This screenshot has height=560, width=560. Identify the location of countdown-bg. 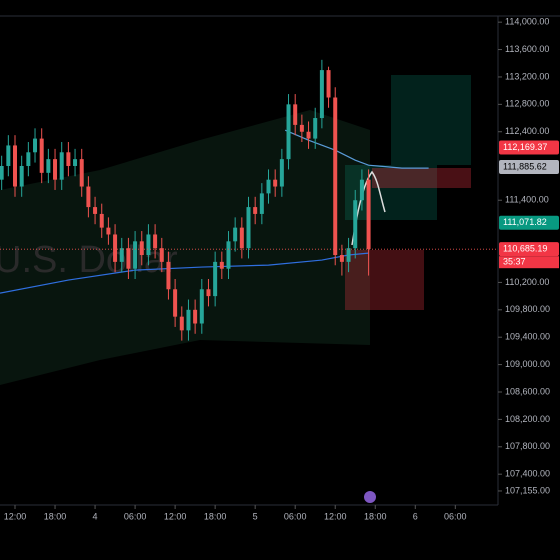
(529, 262).